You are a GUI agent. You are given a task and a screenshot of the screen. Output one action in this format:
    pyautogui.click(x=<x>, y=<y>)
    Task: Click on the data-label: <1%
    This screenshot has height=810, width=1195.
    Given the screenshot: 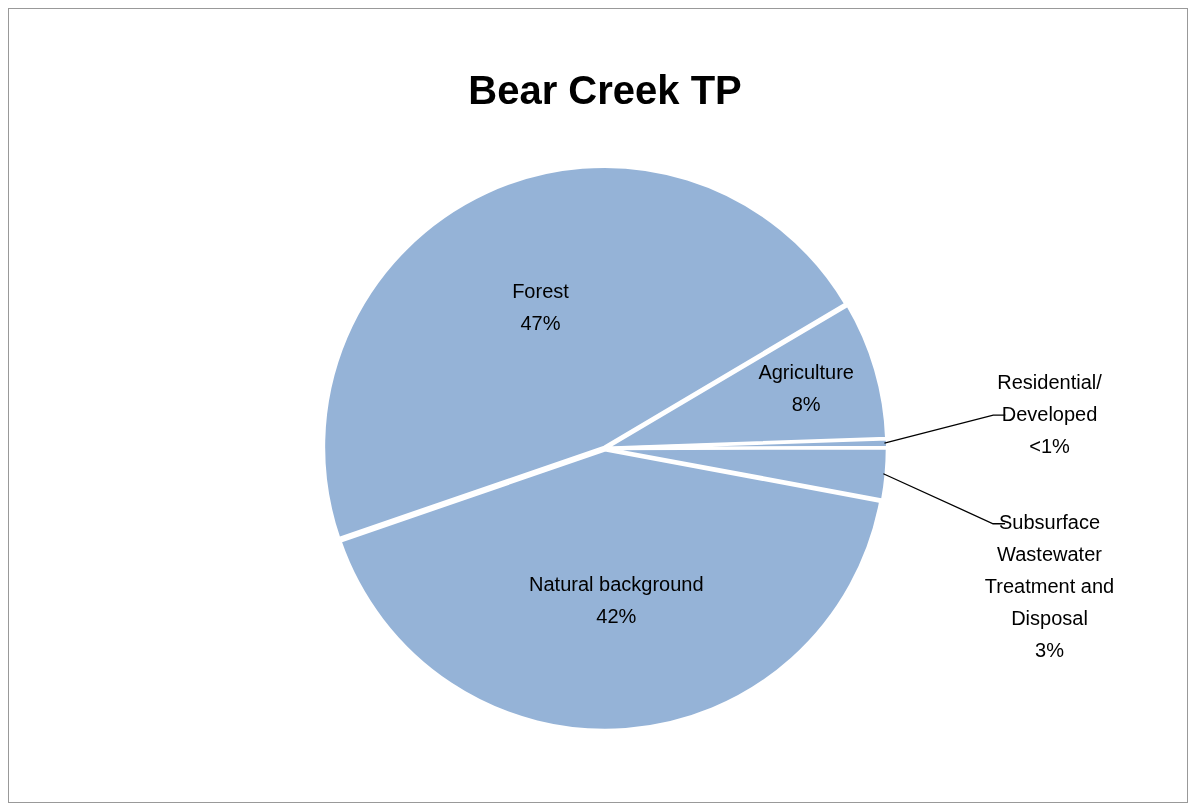 What is the action you would take?
    pyautogui.click(x=1050, y=445)
    